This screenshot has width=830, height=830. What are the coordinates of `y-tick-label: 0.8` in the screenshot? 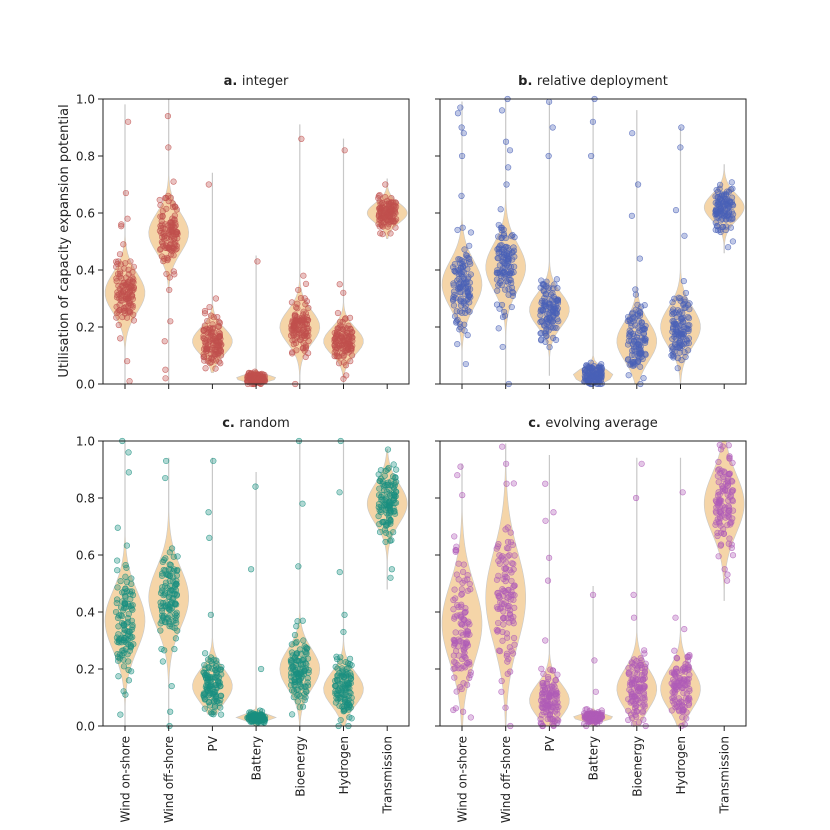 It's located at (85, 499).